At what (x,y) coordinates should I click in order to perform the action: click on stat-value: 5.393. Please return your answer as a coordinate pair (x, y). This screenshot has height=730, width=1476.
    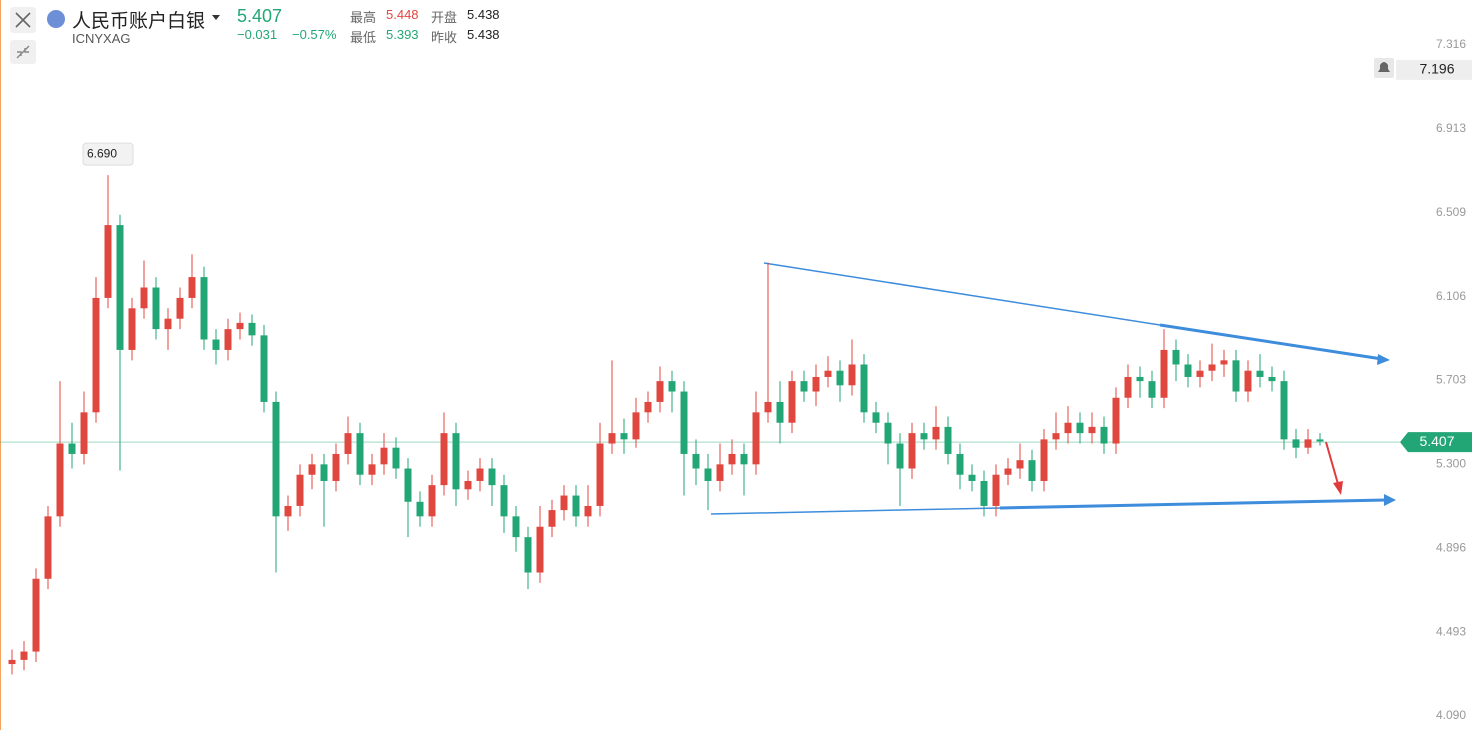
    Looking at the image, I should click on (402, 34).